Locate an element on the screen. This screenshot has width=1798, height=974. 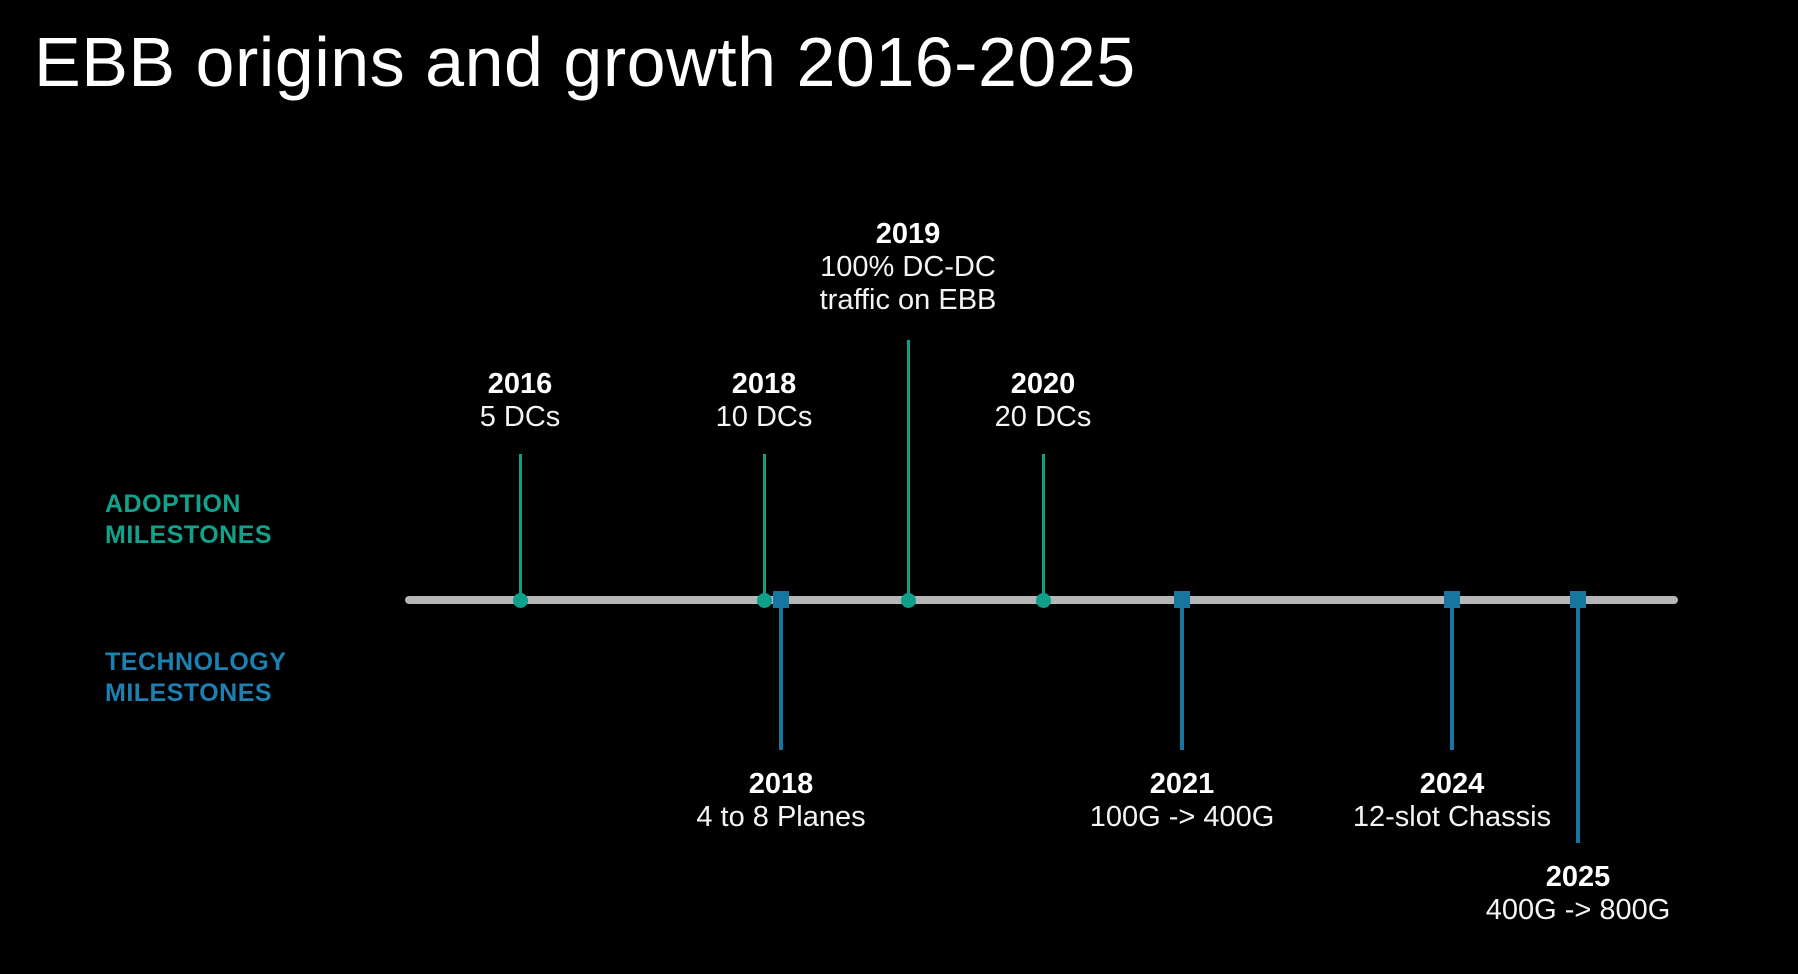
technology-milestones-legend: TECHNOLOGY MILESTONES is located at coordinates (195, 678).